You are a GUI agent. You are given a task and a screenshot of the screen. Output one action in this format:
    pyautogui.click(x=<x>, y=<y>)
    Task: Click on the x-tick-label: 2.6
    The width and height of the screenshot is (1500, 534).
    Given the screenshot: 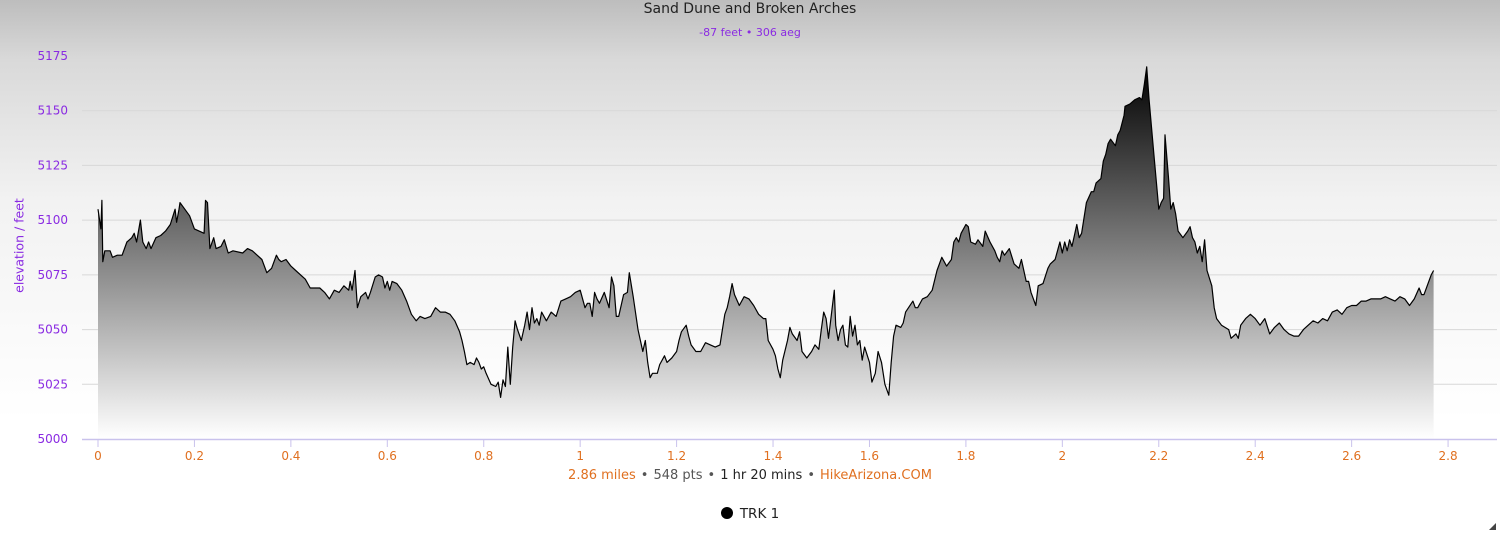 What is the action you would take?
    pyautogui.click(x=1351, y=456)
    